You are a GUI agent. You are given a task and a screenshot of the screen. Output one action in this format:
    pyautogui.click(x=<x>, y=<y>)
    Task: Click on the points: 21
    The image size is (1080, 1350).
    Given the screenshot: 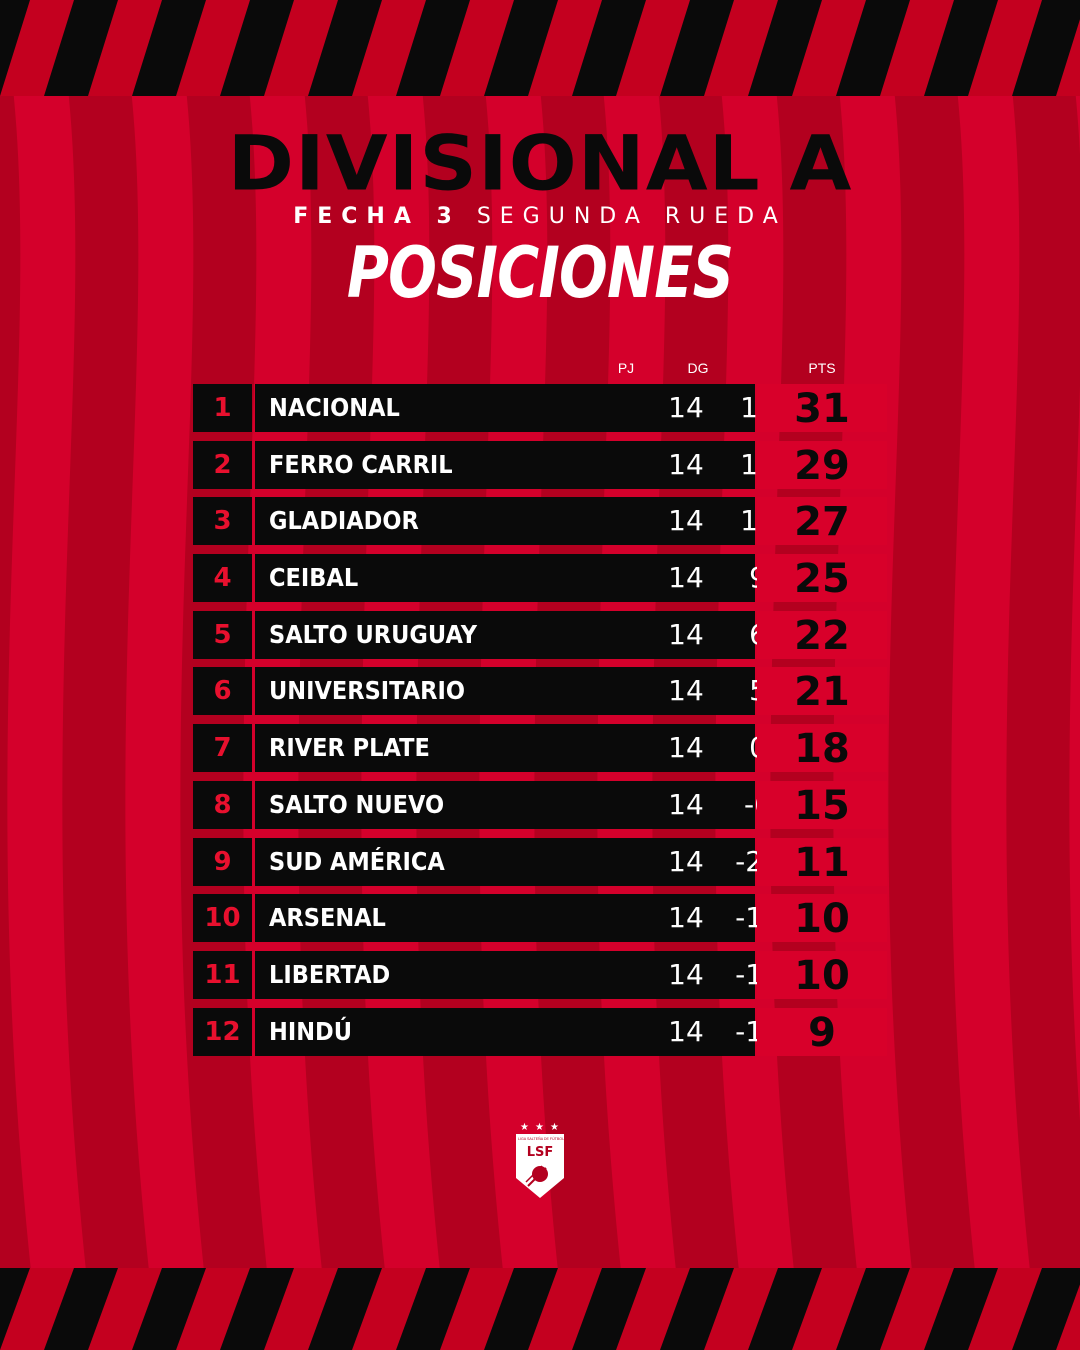 What is the action you would take?
    pyautogui.click(x=822, y=691)
    